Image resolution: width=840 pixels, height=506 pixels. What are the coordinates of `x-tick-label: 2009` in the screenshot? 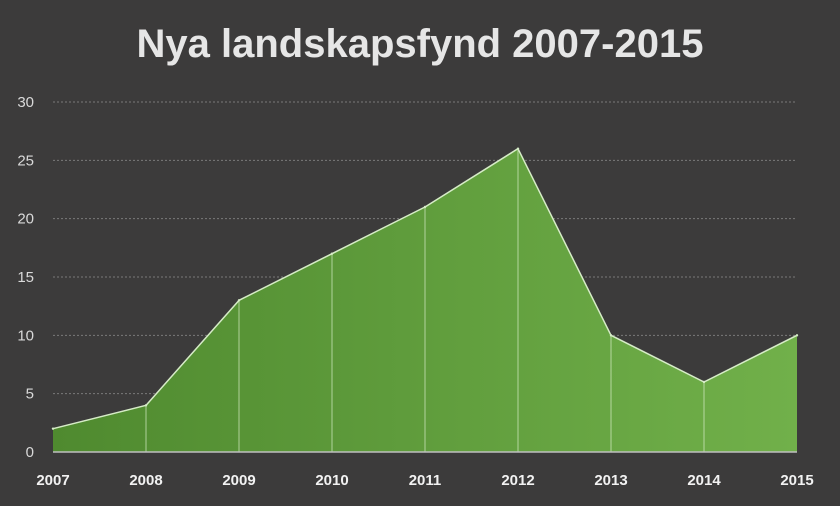 It's located at (238, 480).